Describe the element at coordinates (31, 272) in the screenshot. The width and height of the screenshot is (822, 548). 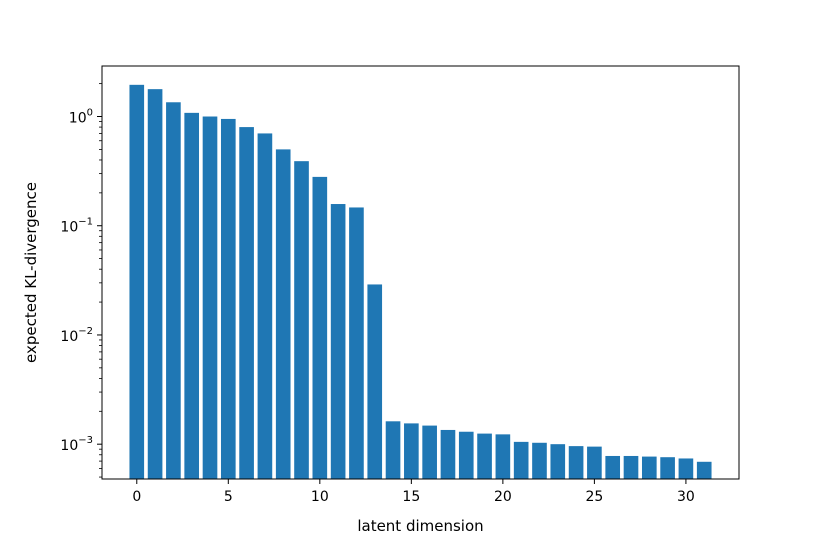
I see `y-axis-label: expected KL-divergence` at that location.